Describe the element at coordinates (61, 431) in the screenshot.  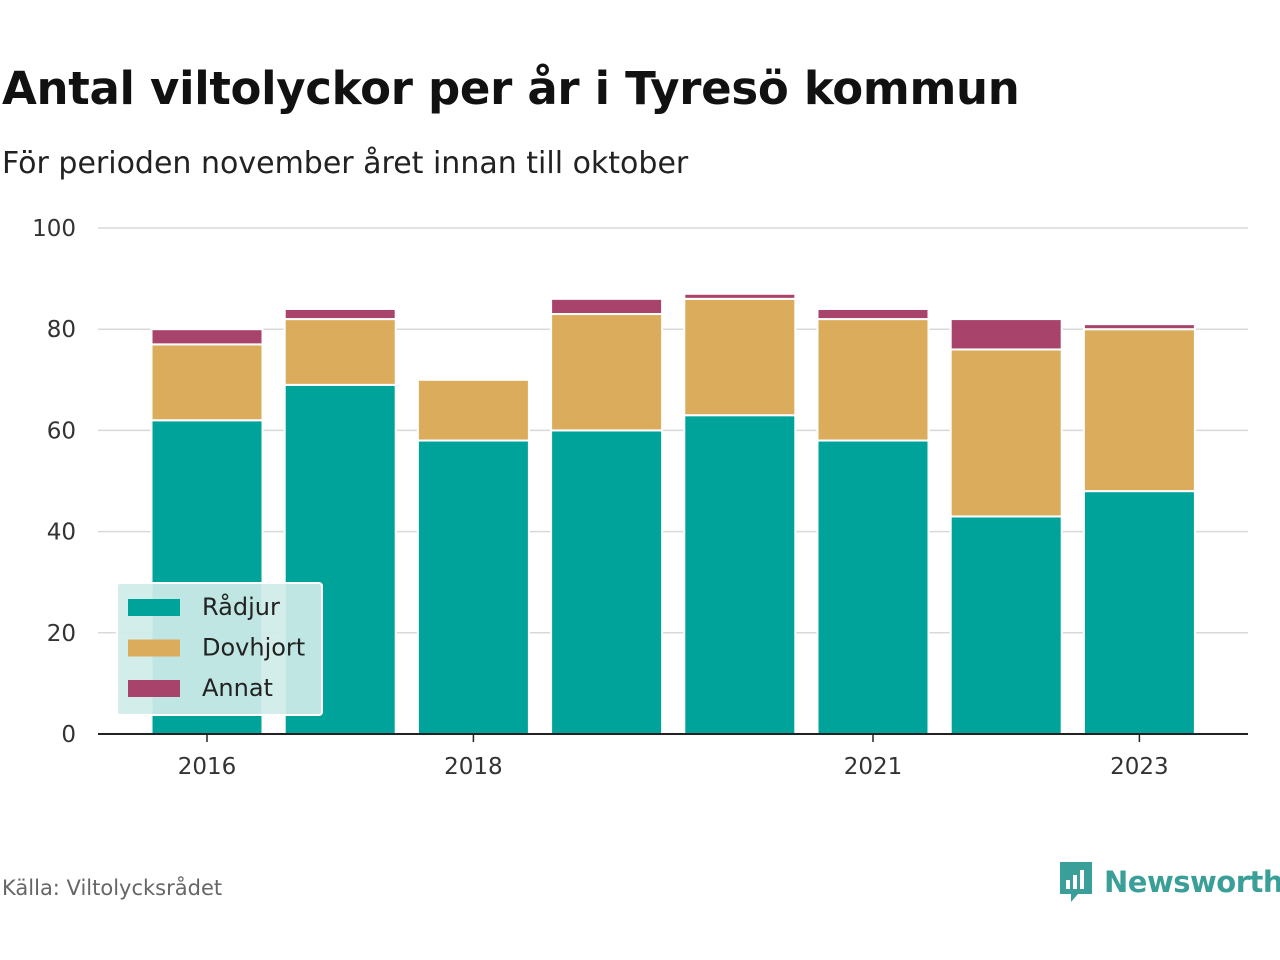
I see `y-tick-label: 60` at that location.